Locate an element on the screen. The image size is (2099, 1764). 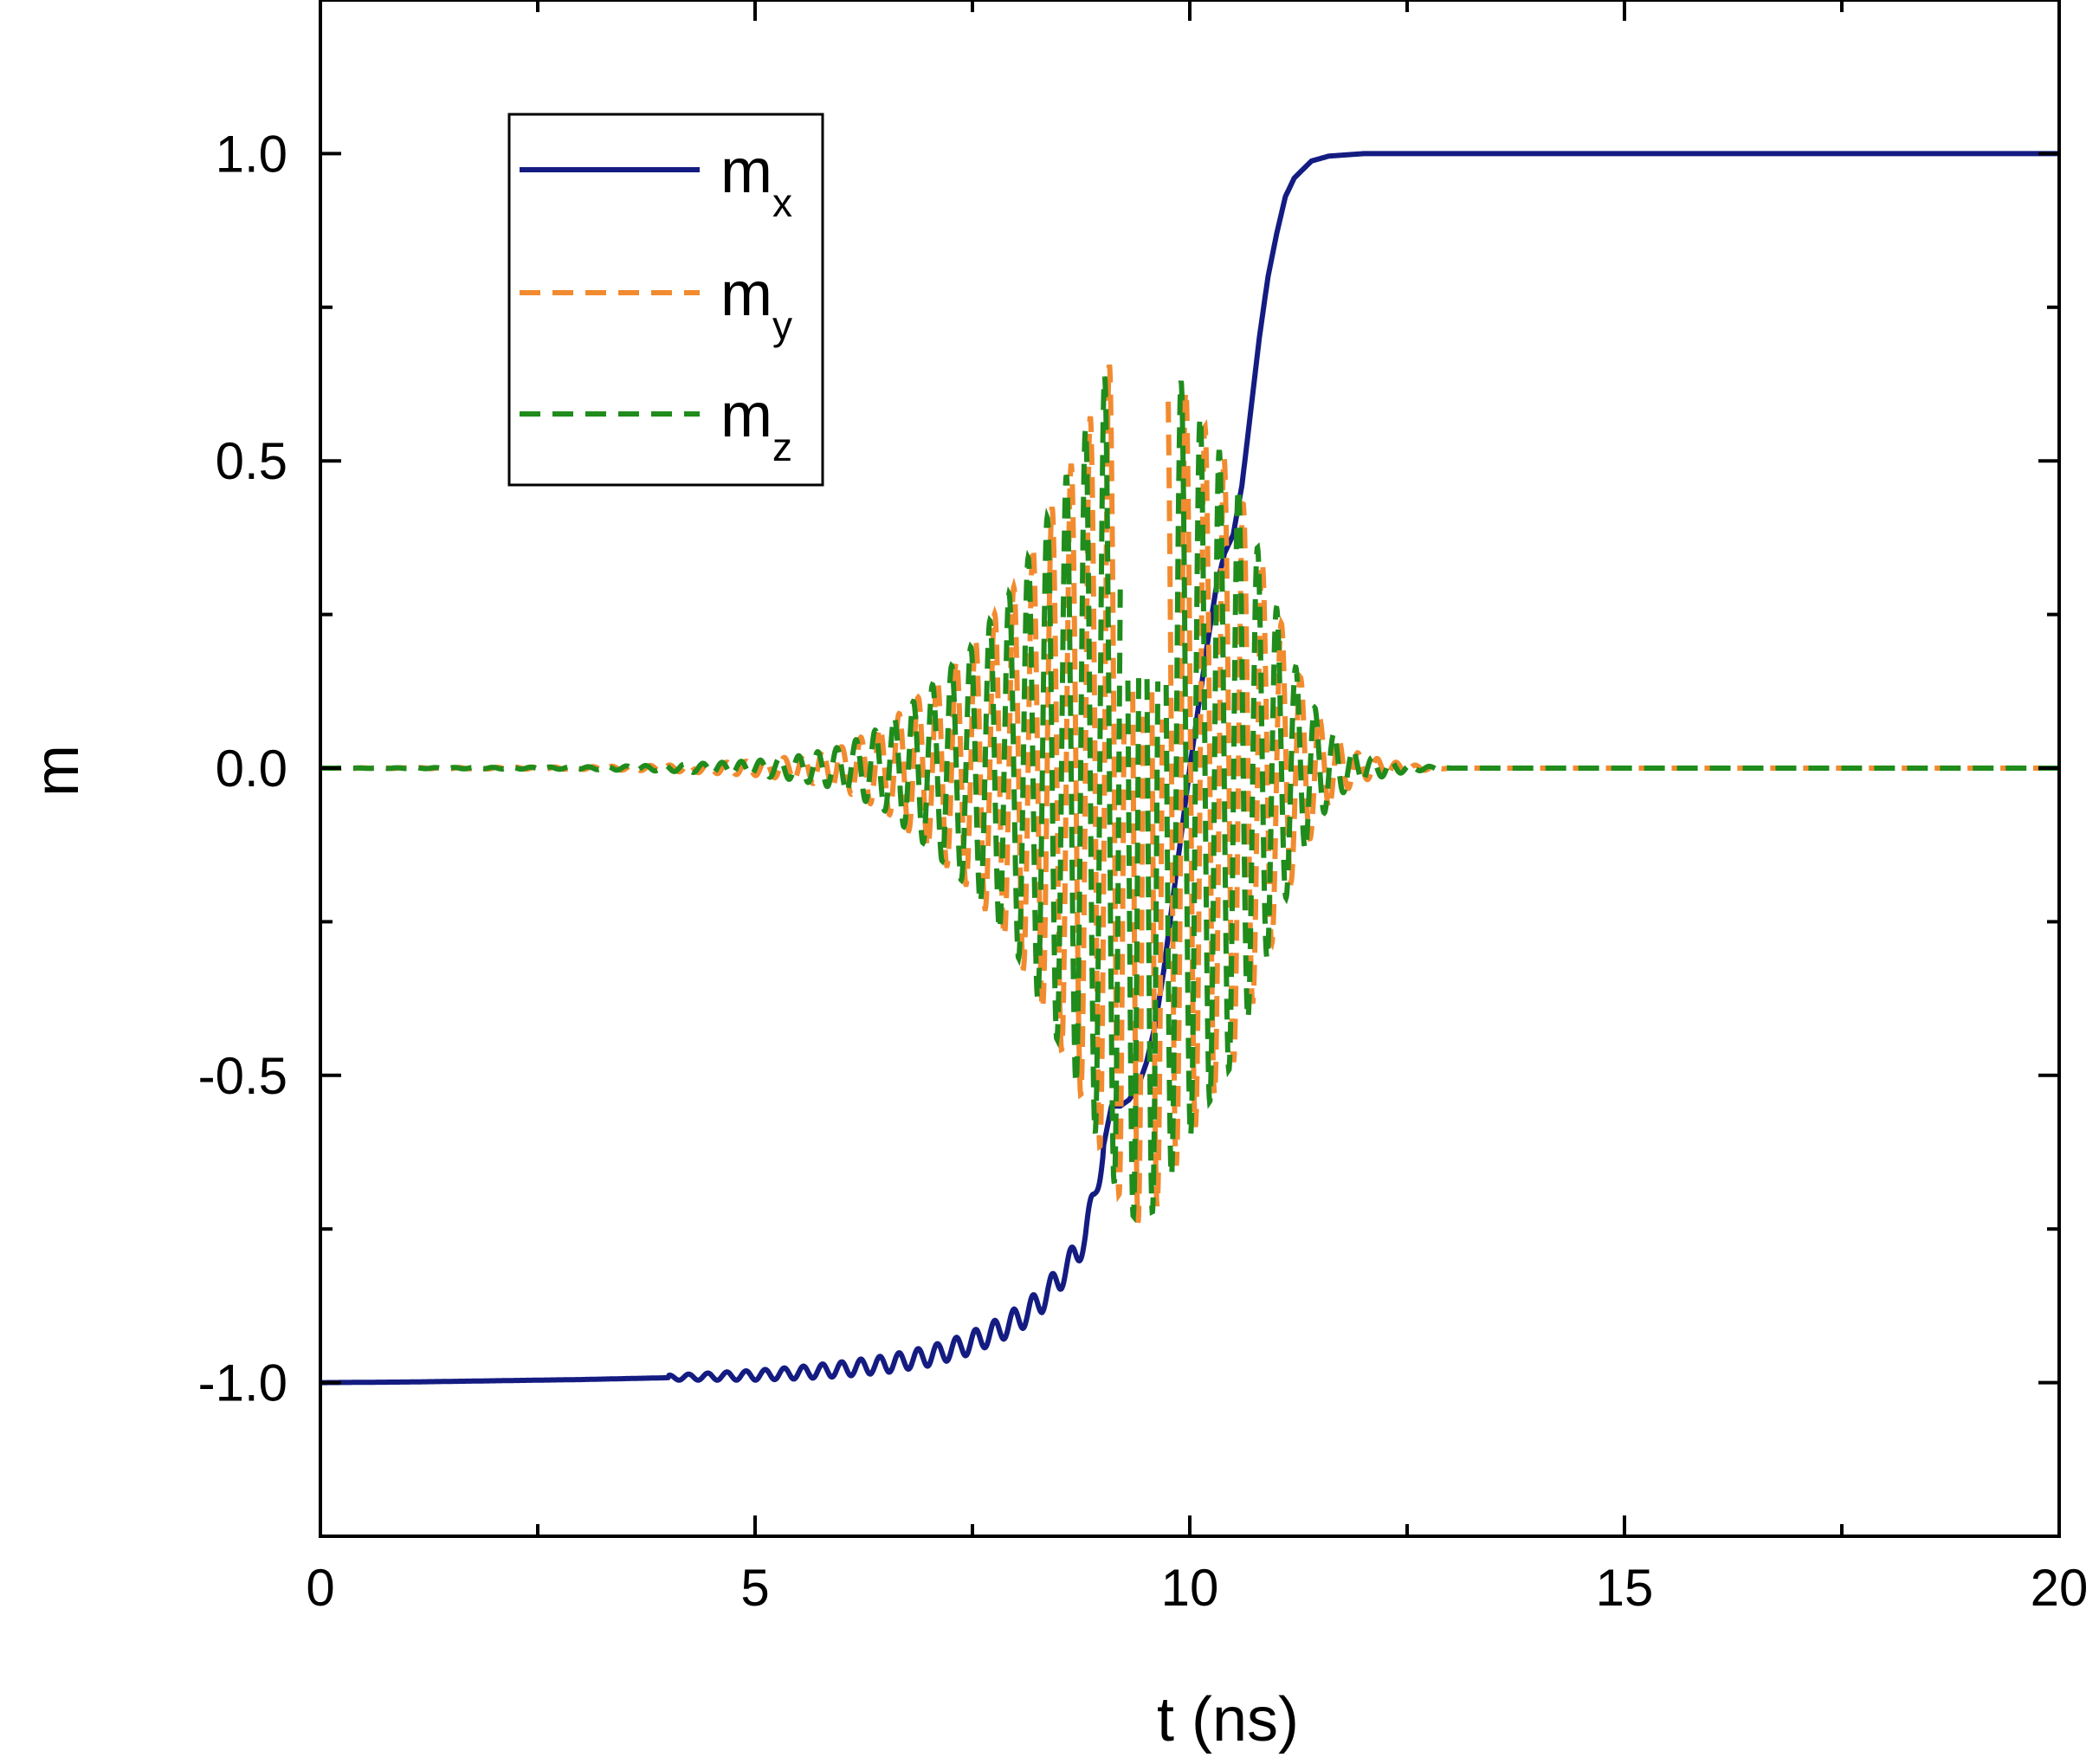
legend-label-my-base: m is located at coordinates (746, 294).